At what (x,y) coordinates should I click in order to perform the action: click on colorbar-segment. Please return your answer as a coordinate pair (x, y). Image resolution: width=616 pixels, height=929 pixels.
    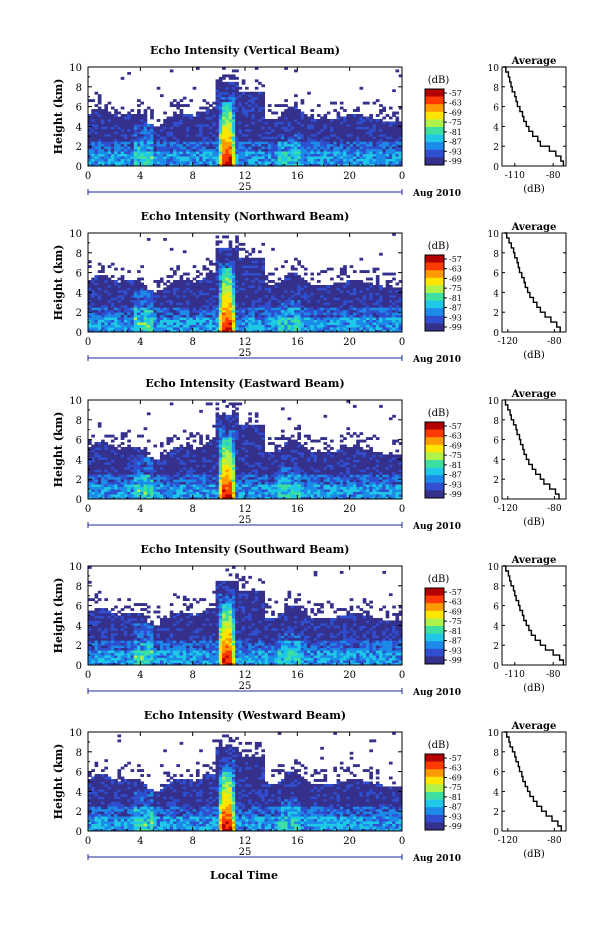
    Looking at the image, I should click on (434, 123).